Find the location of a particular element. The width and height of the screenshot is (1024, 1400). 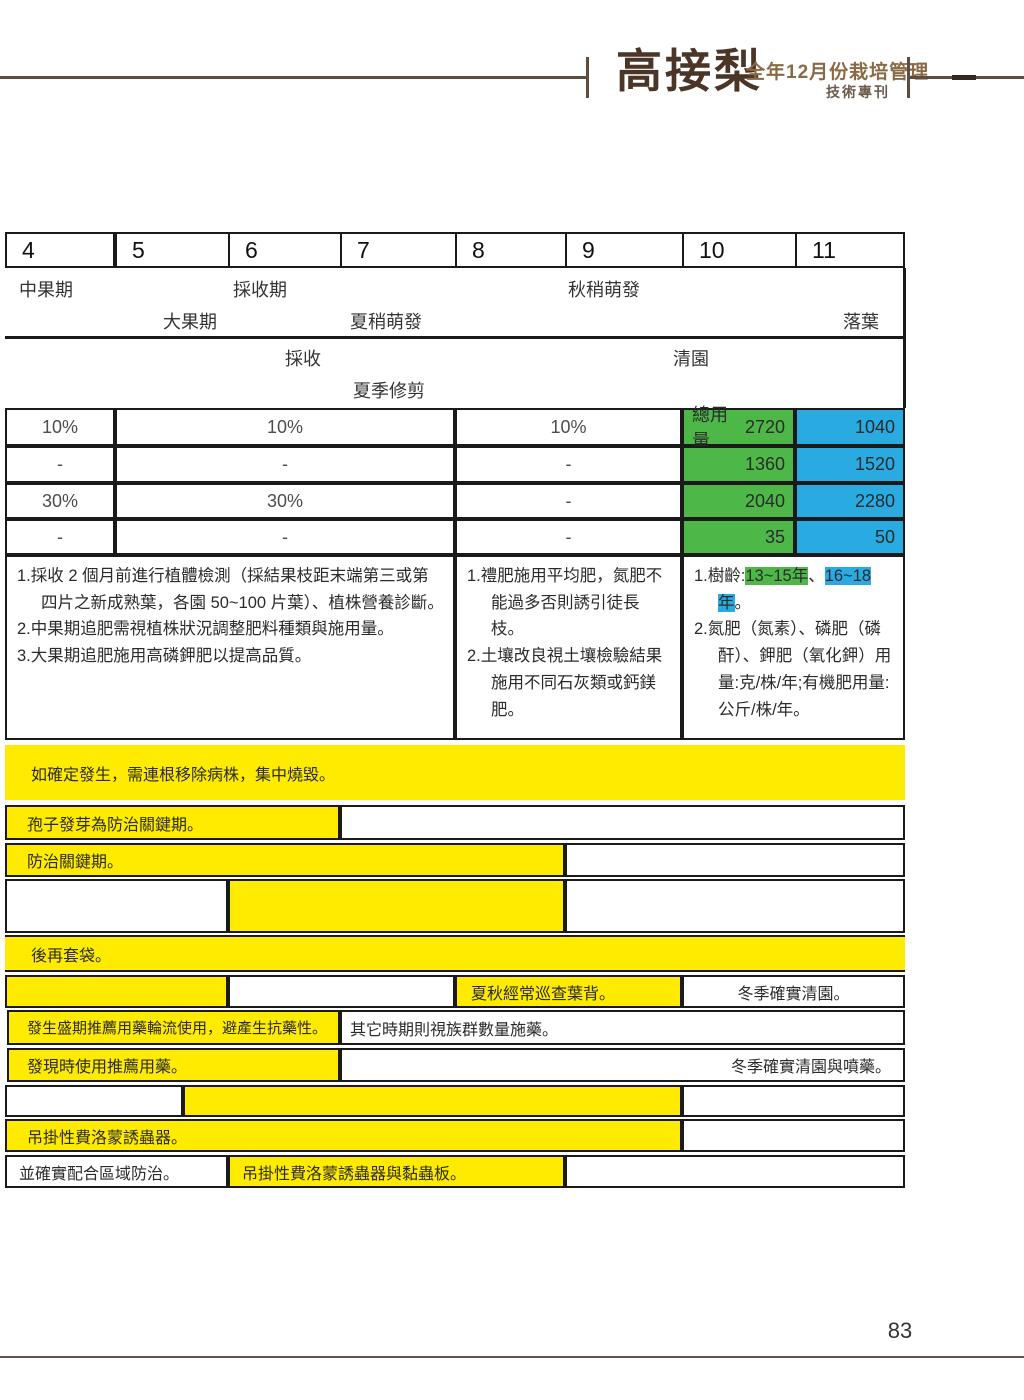

fert-total-cell-blue: 50 is located at coordinates (850, 537).